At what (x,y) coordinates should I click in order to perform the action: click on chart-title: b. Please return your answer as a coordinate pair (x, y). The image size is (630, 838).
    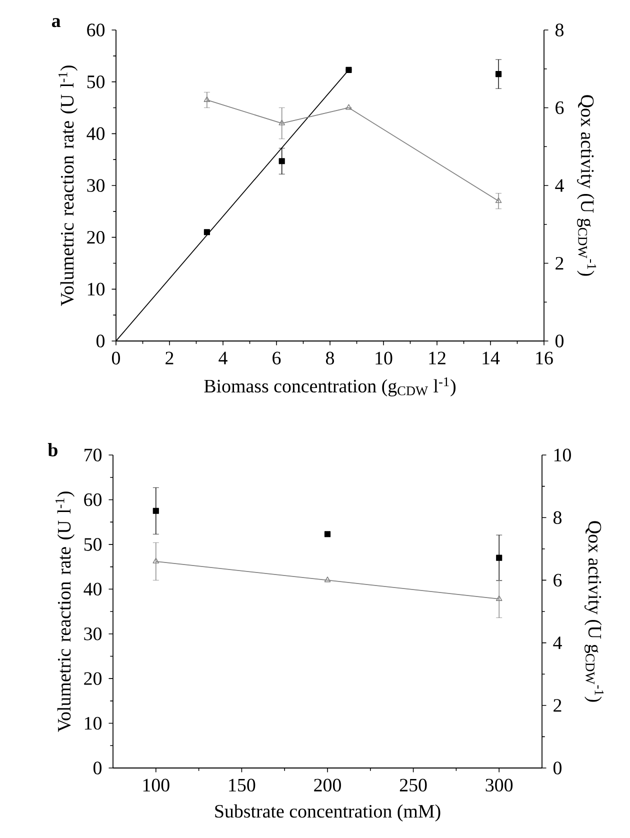
    Looking at the image, I should click on (53, 449).